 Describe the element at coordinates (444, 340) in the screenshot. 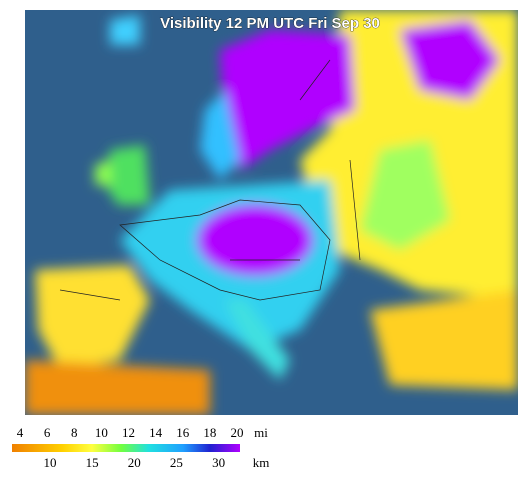

I see `turkey` at that location.